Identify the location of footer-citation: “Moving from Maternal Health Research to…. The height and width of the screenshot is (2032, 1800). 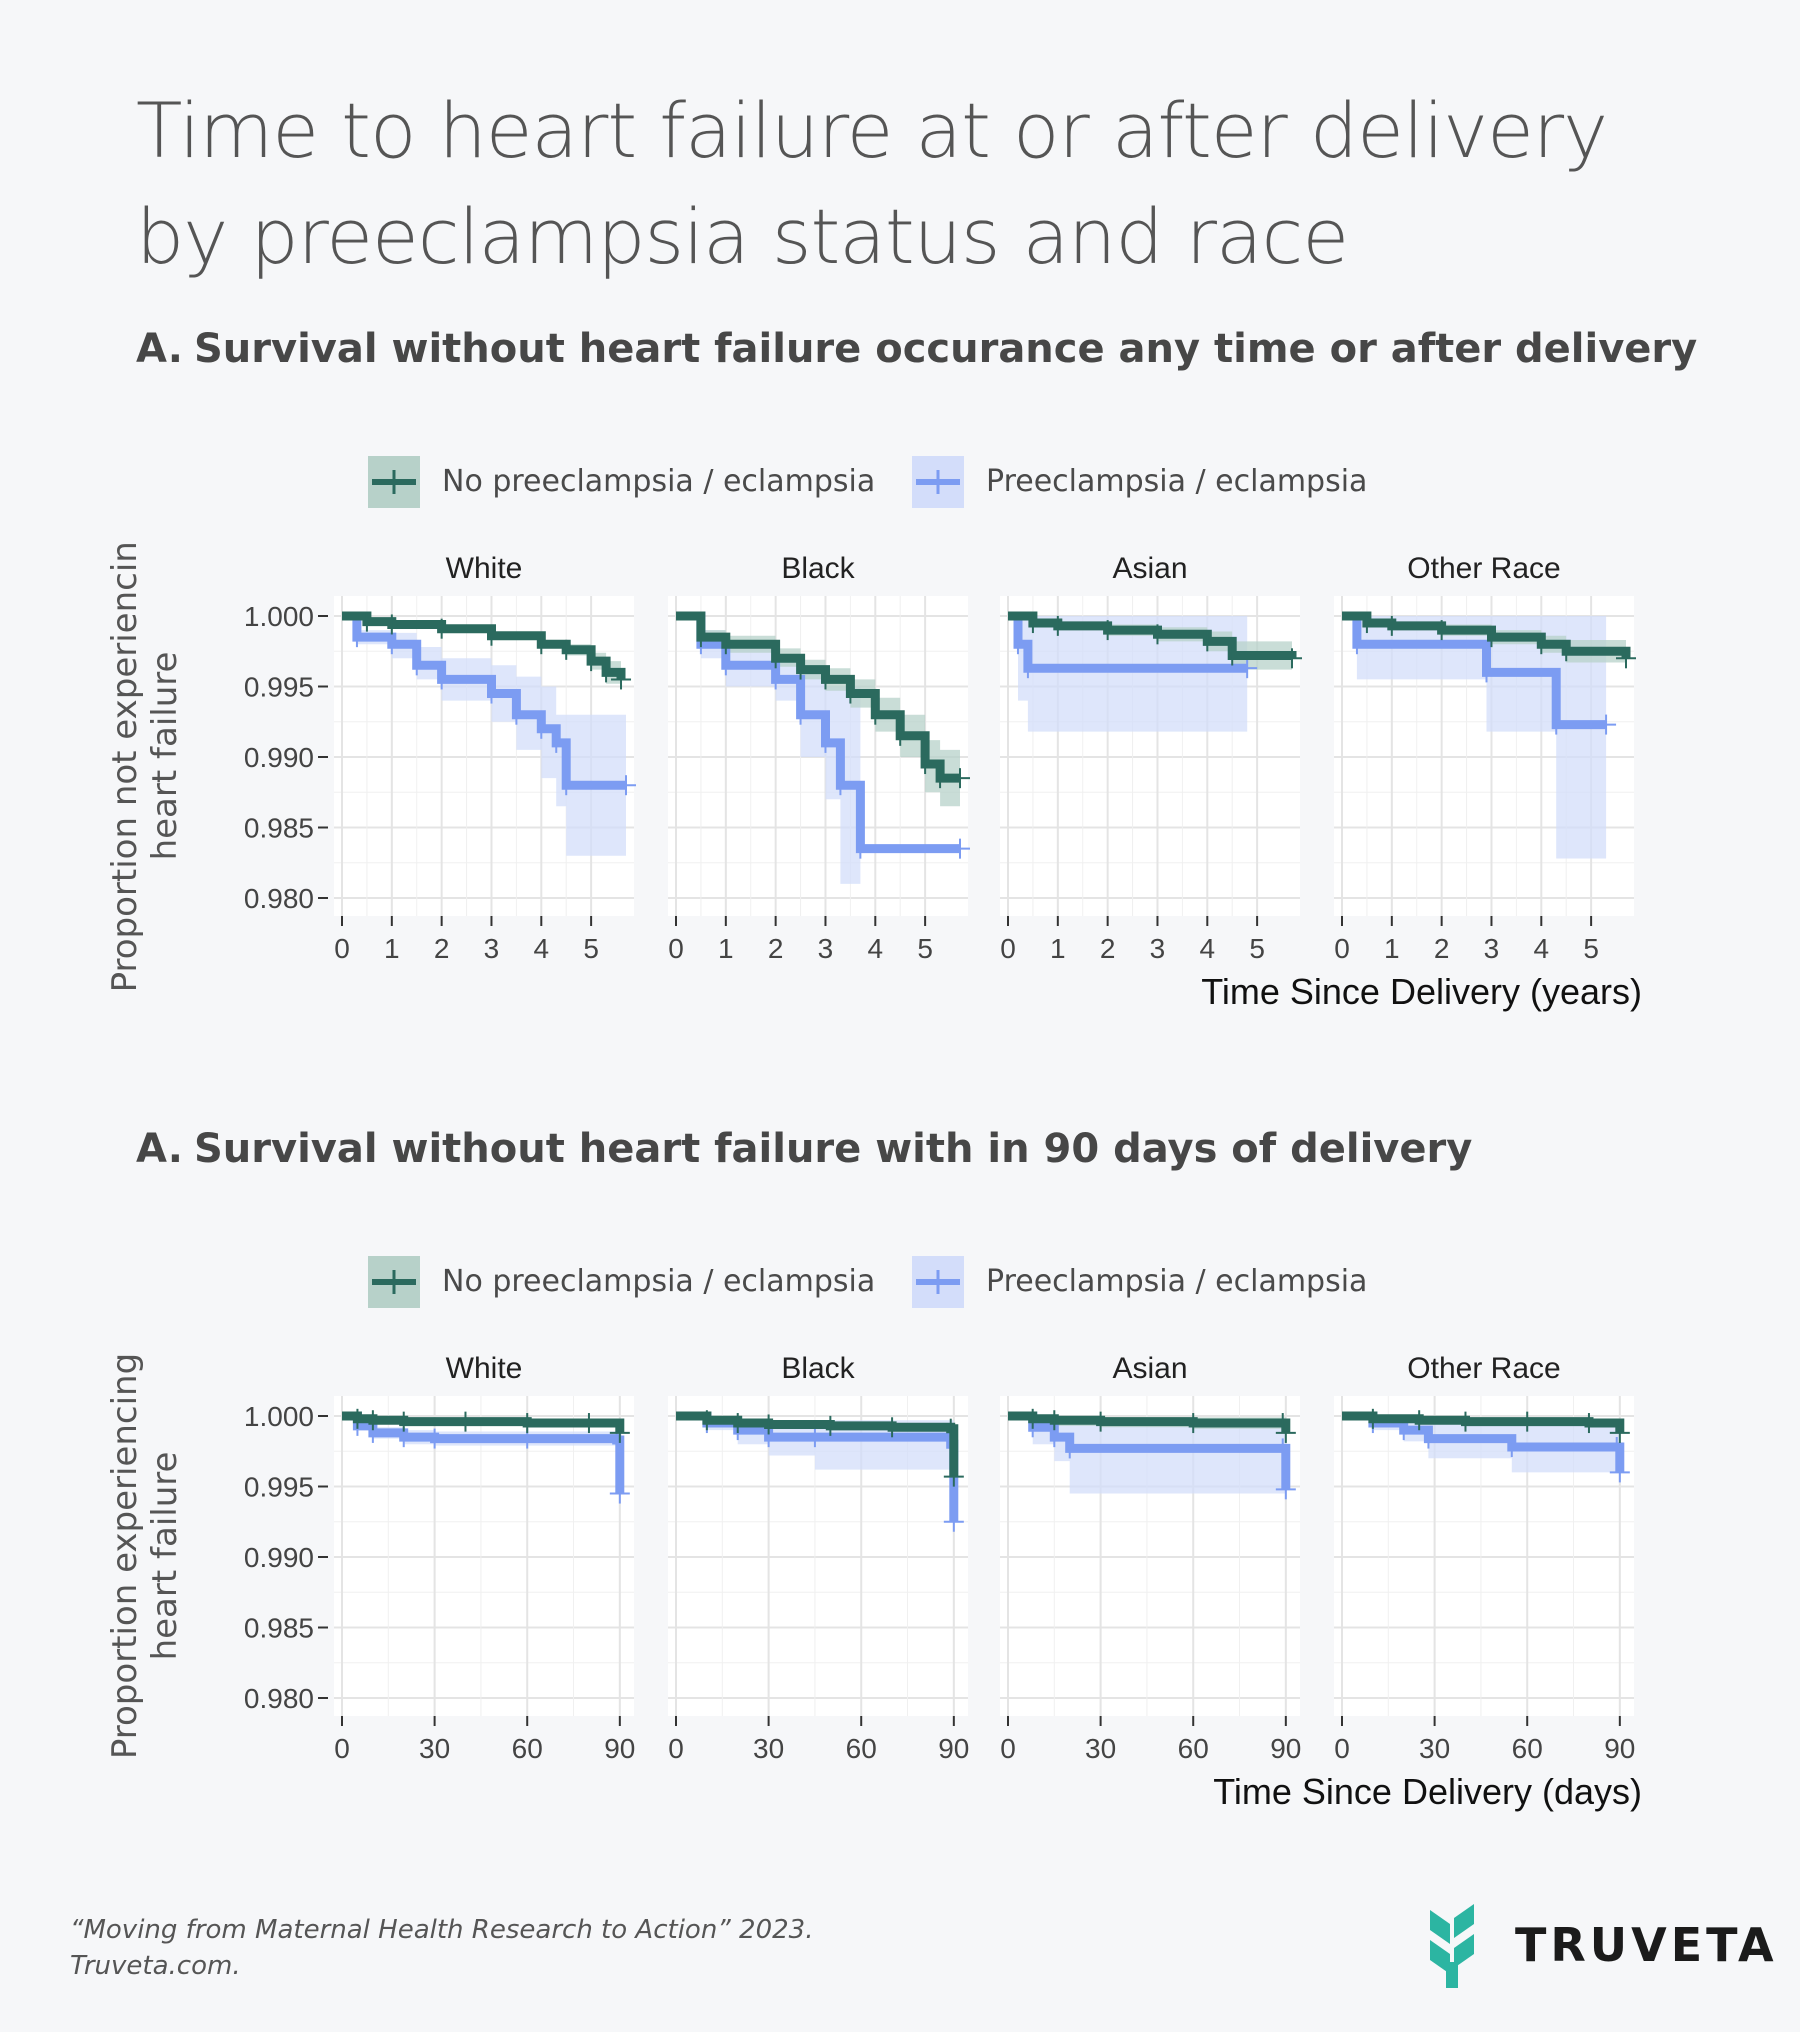
(441, 1948).